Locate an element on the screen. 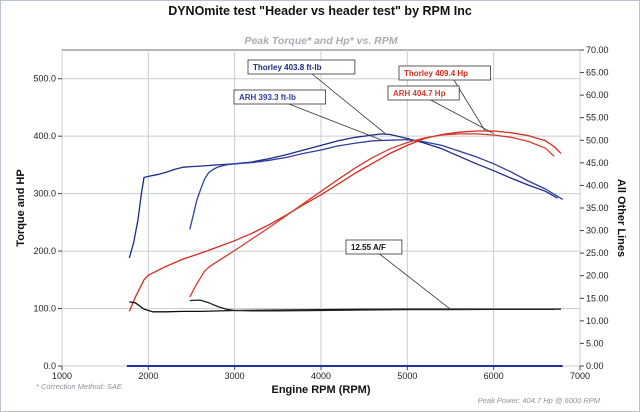  y-tick-label: 300.0 is located at coordinates (44, 194).